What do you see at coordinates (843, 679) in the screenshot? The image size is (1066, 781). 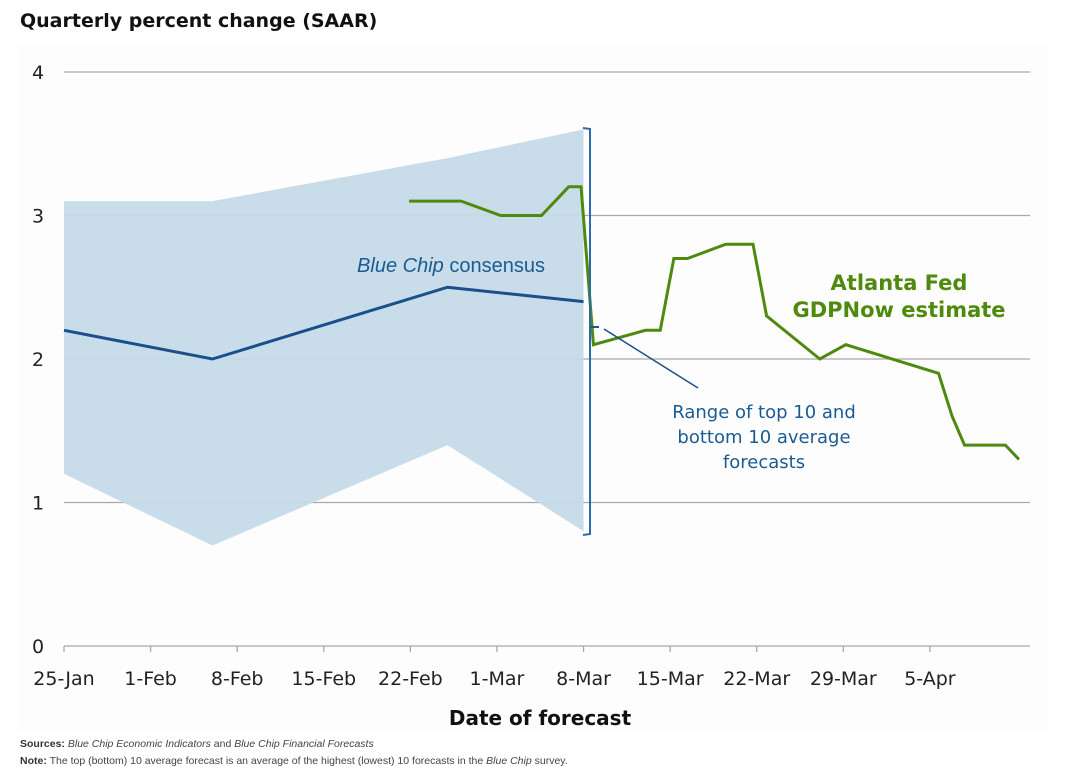 I see `x-tick-label: 29-Mar` at bounding box center [843, 679].